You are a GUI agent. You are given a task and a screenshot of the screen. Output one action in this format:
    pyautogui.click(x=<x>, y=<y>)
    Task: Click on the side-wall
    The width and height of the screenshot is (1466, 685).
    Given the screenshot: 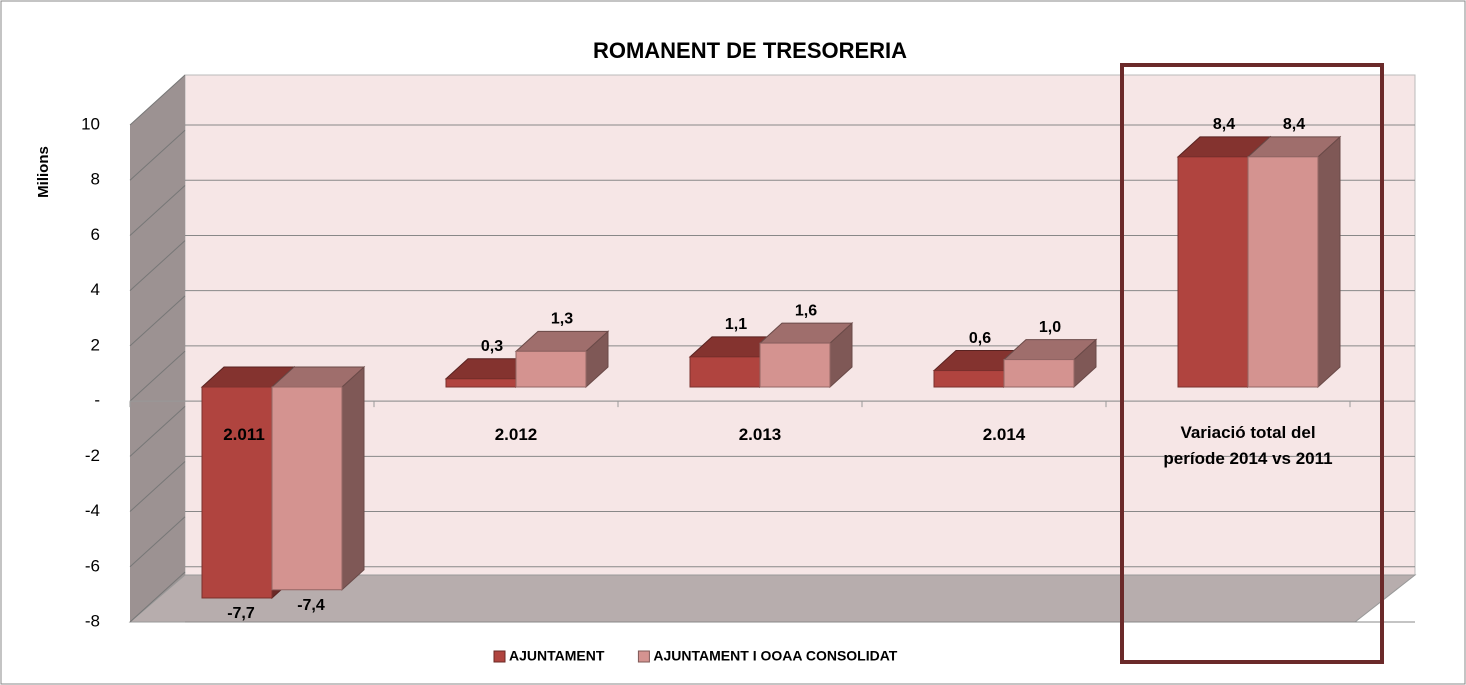 What is the action you would take?
    pyautogui.click(x=157, y=348)
    